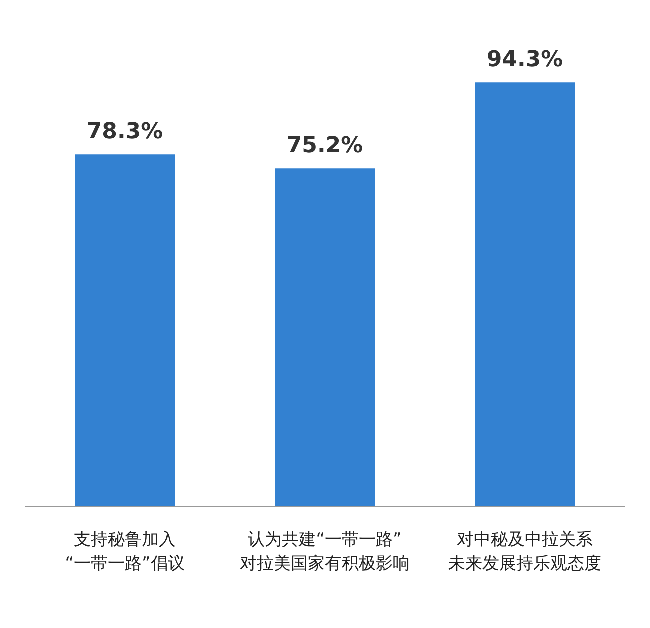 The height and width of the screenshot is (628, 650). What do you see at coordinates (325, 552) in the screenshot?
I see `x-tick-label: 认为共建“一带一路”对拉美国家有积极影响` at bounding box center [325, 552].